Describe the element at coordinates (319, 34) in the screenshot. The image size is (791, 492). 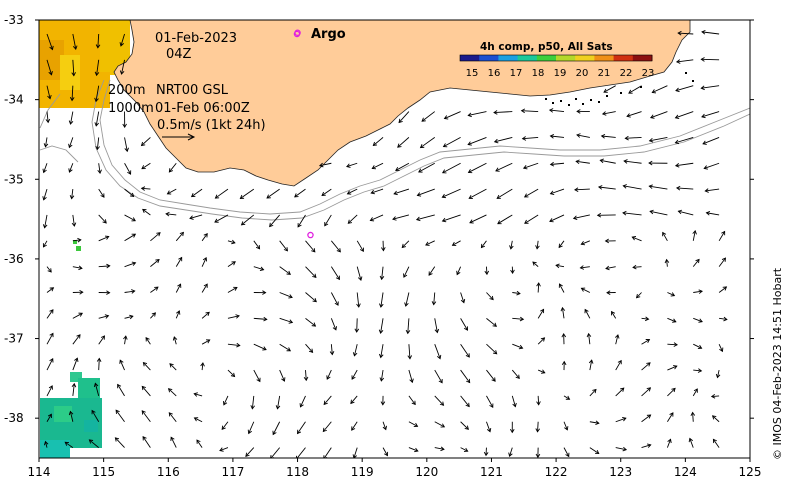
I see `argo-legend: Argo` at that location.